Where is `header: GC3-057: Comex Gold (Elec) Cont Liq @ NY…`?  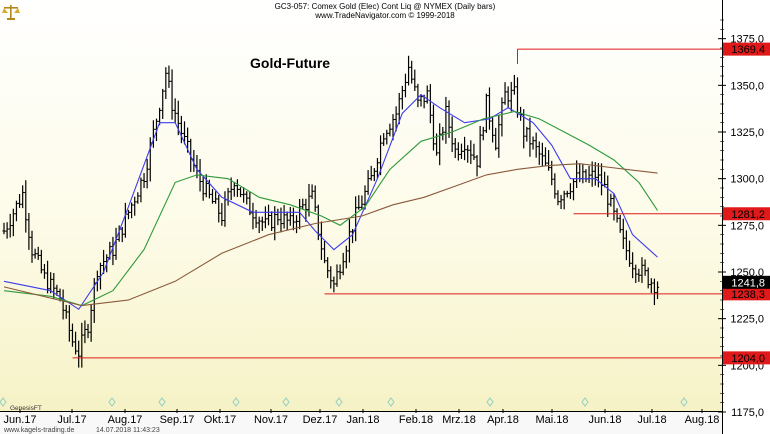
header: GC3-057: Comex Gold (Elec) Cont Liq @ NY… is located at coordinates (385, 11).